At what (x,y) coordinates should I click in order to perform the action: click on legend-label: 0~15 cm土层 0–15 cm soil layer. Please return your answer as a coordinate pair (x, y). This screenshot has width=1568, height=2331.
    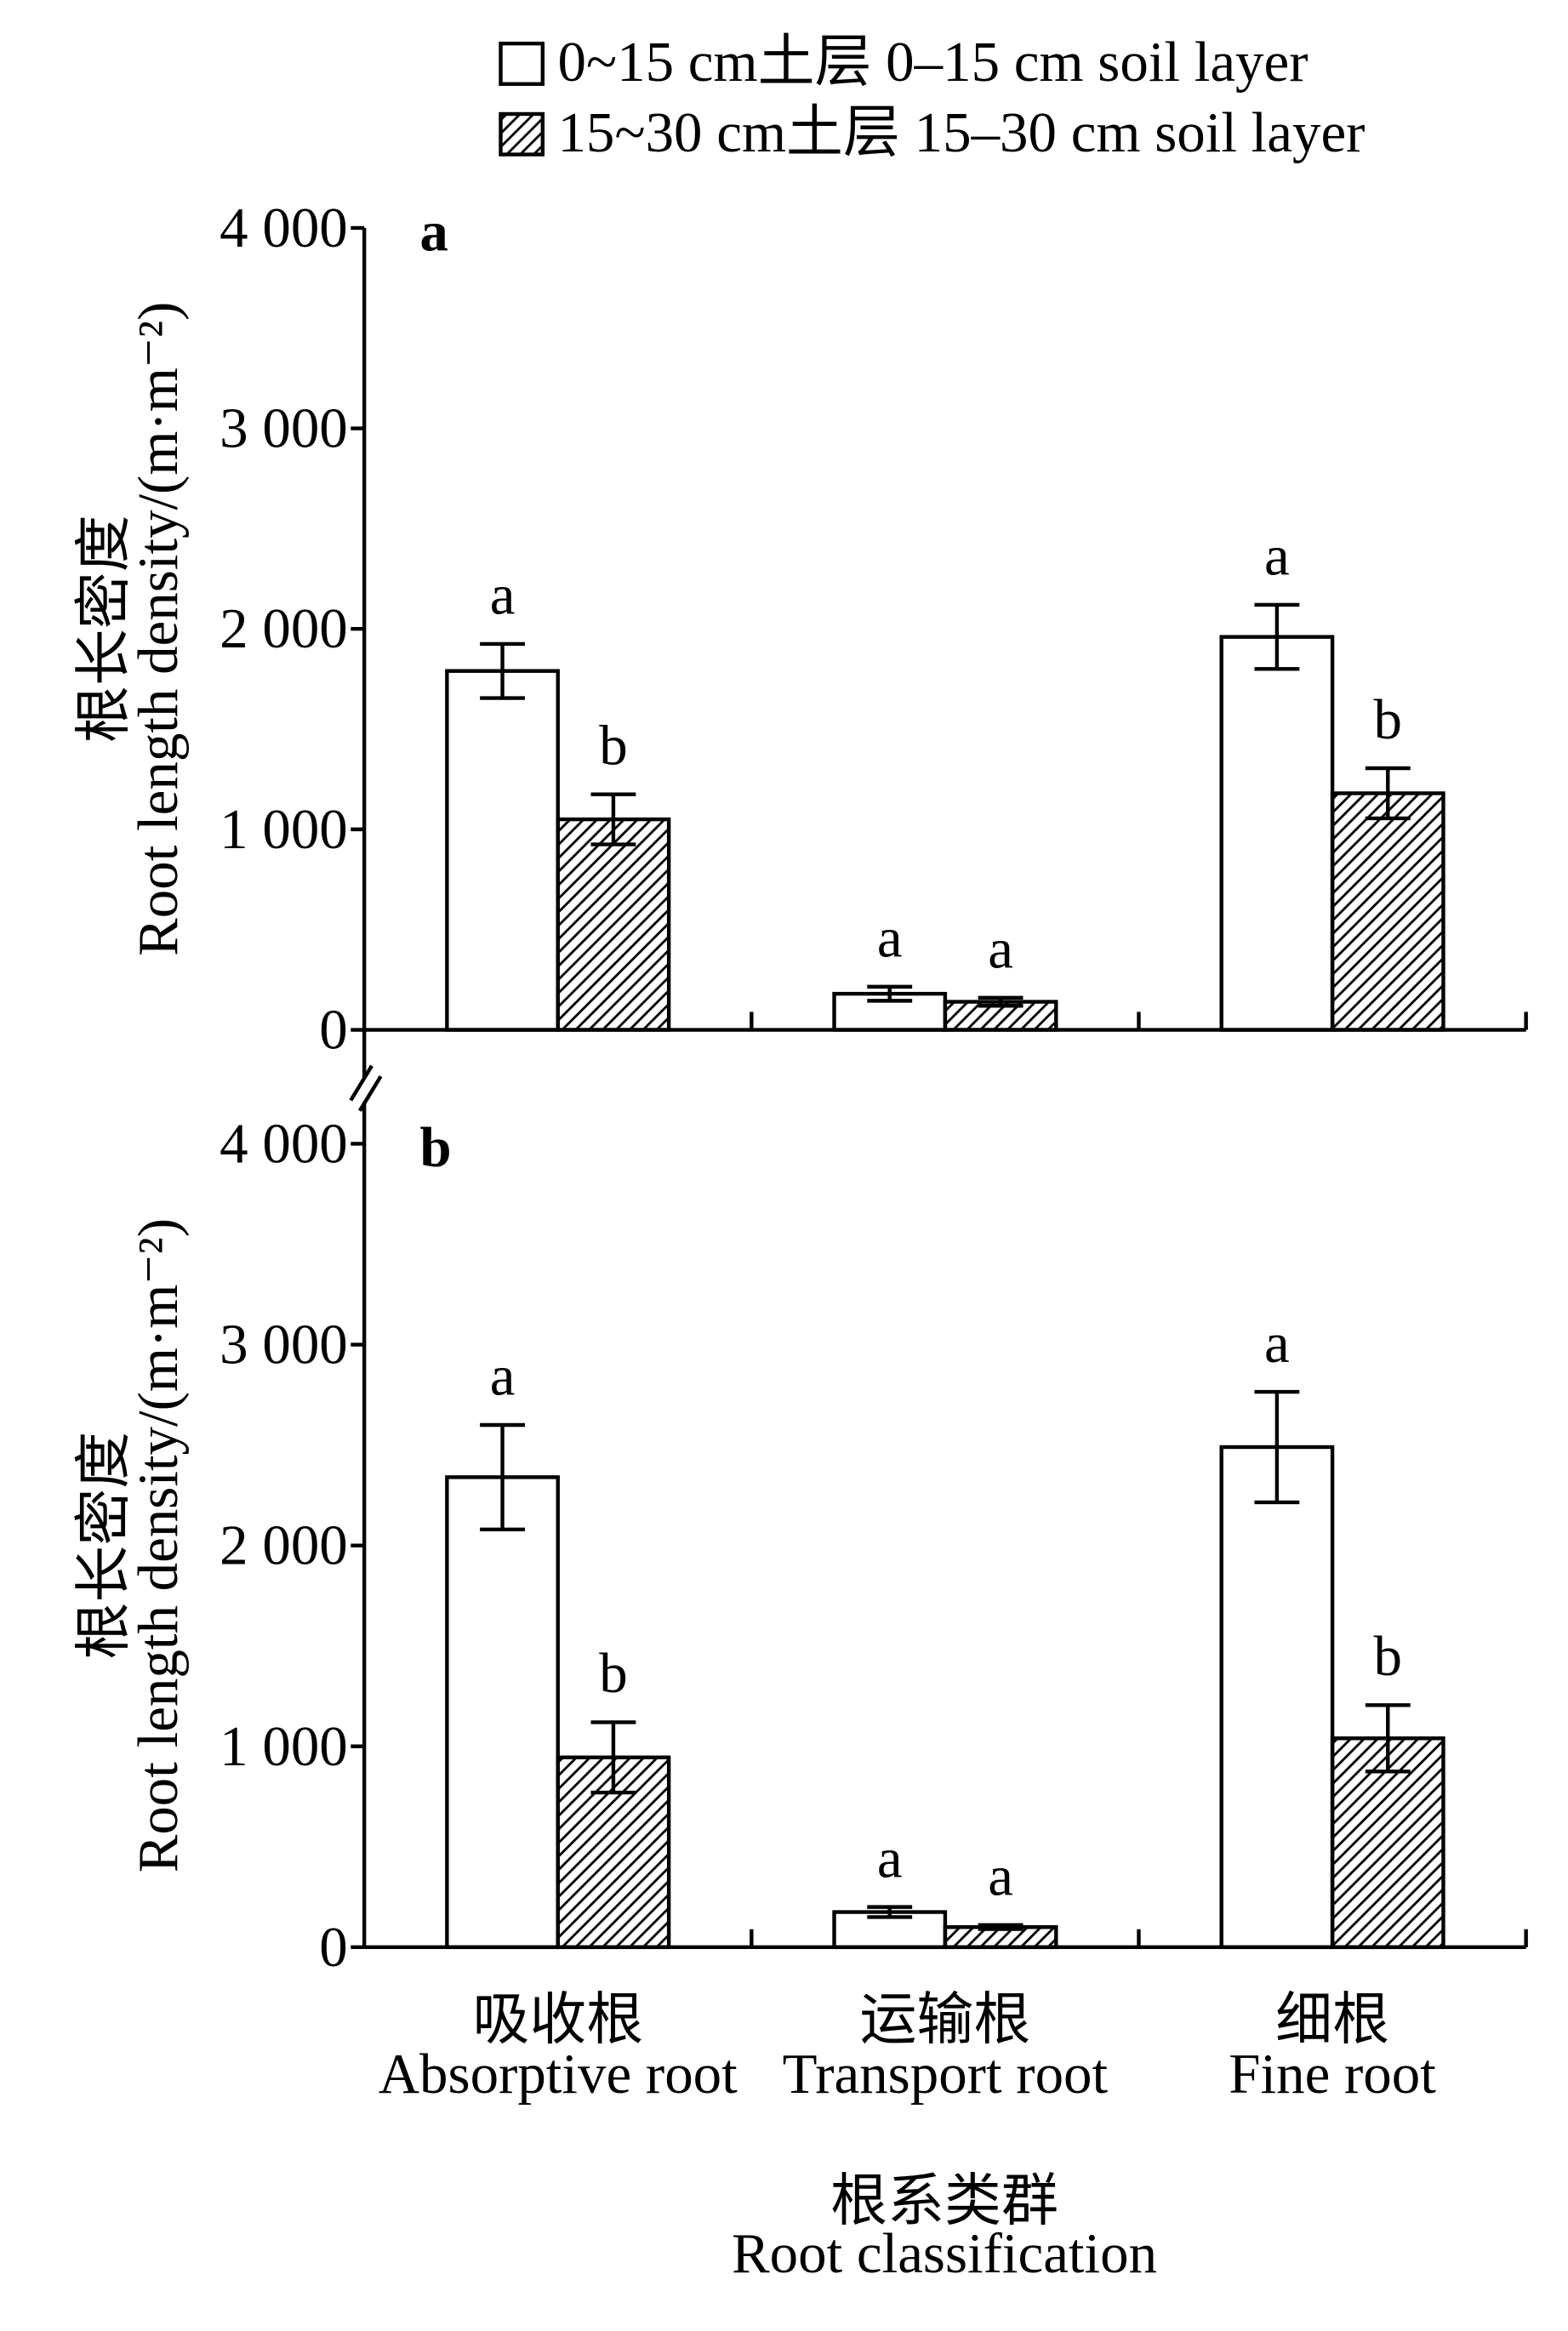
    Looking at the image, I should click on (932, 62).